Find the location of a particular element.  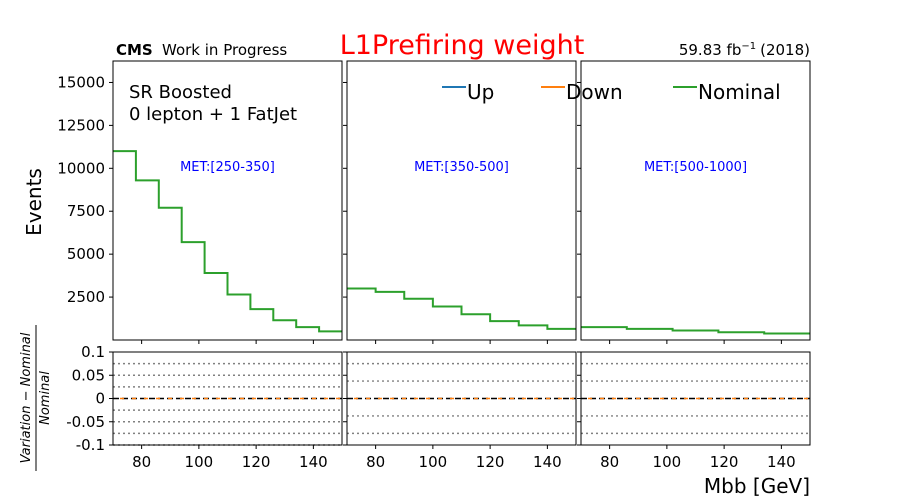

ratio-y-tick-label-3: -0.05 is located at coordinates (85, 422).